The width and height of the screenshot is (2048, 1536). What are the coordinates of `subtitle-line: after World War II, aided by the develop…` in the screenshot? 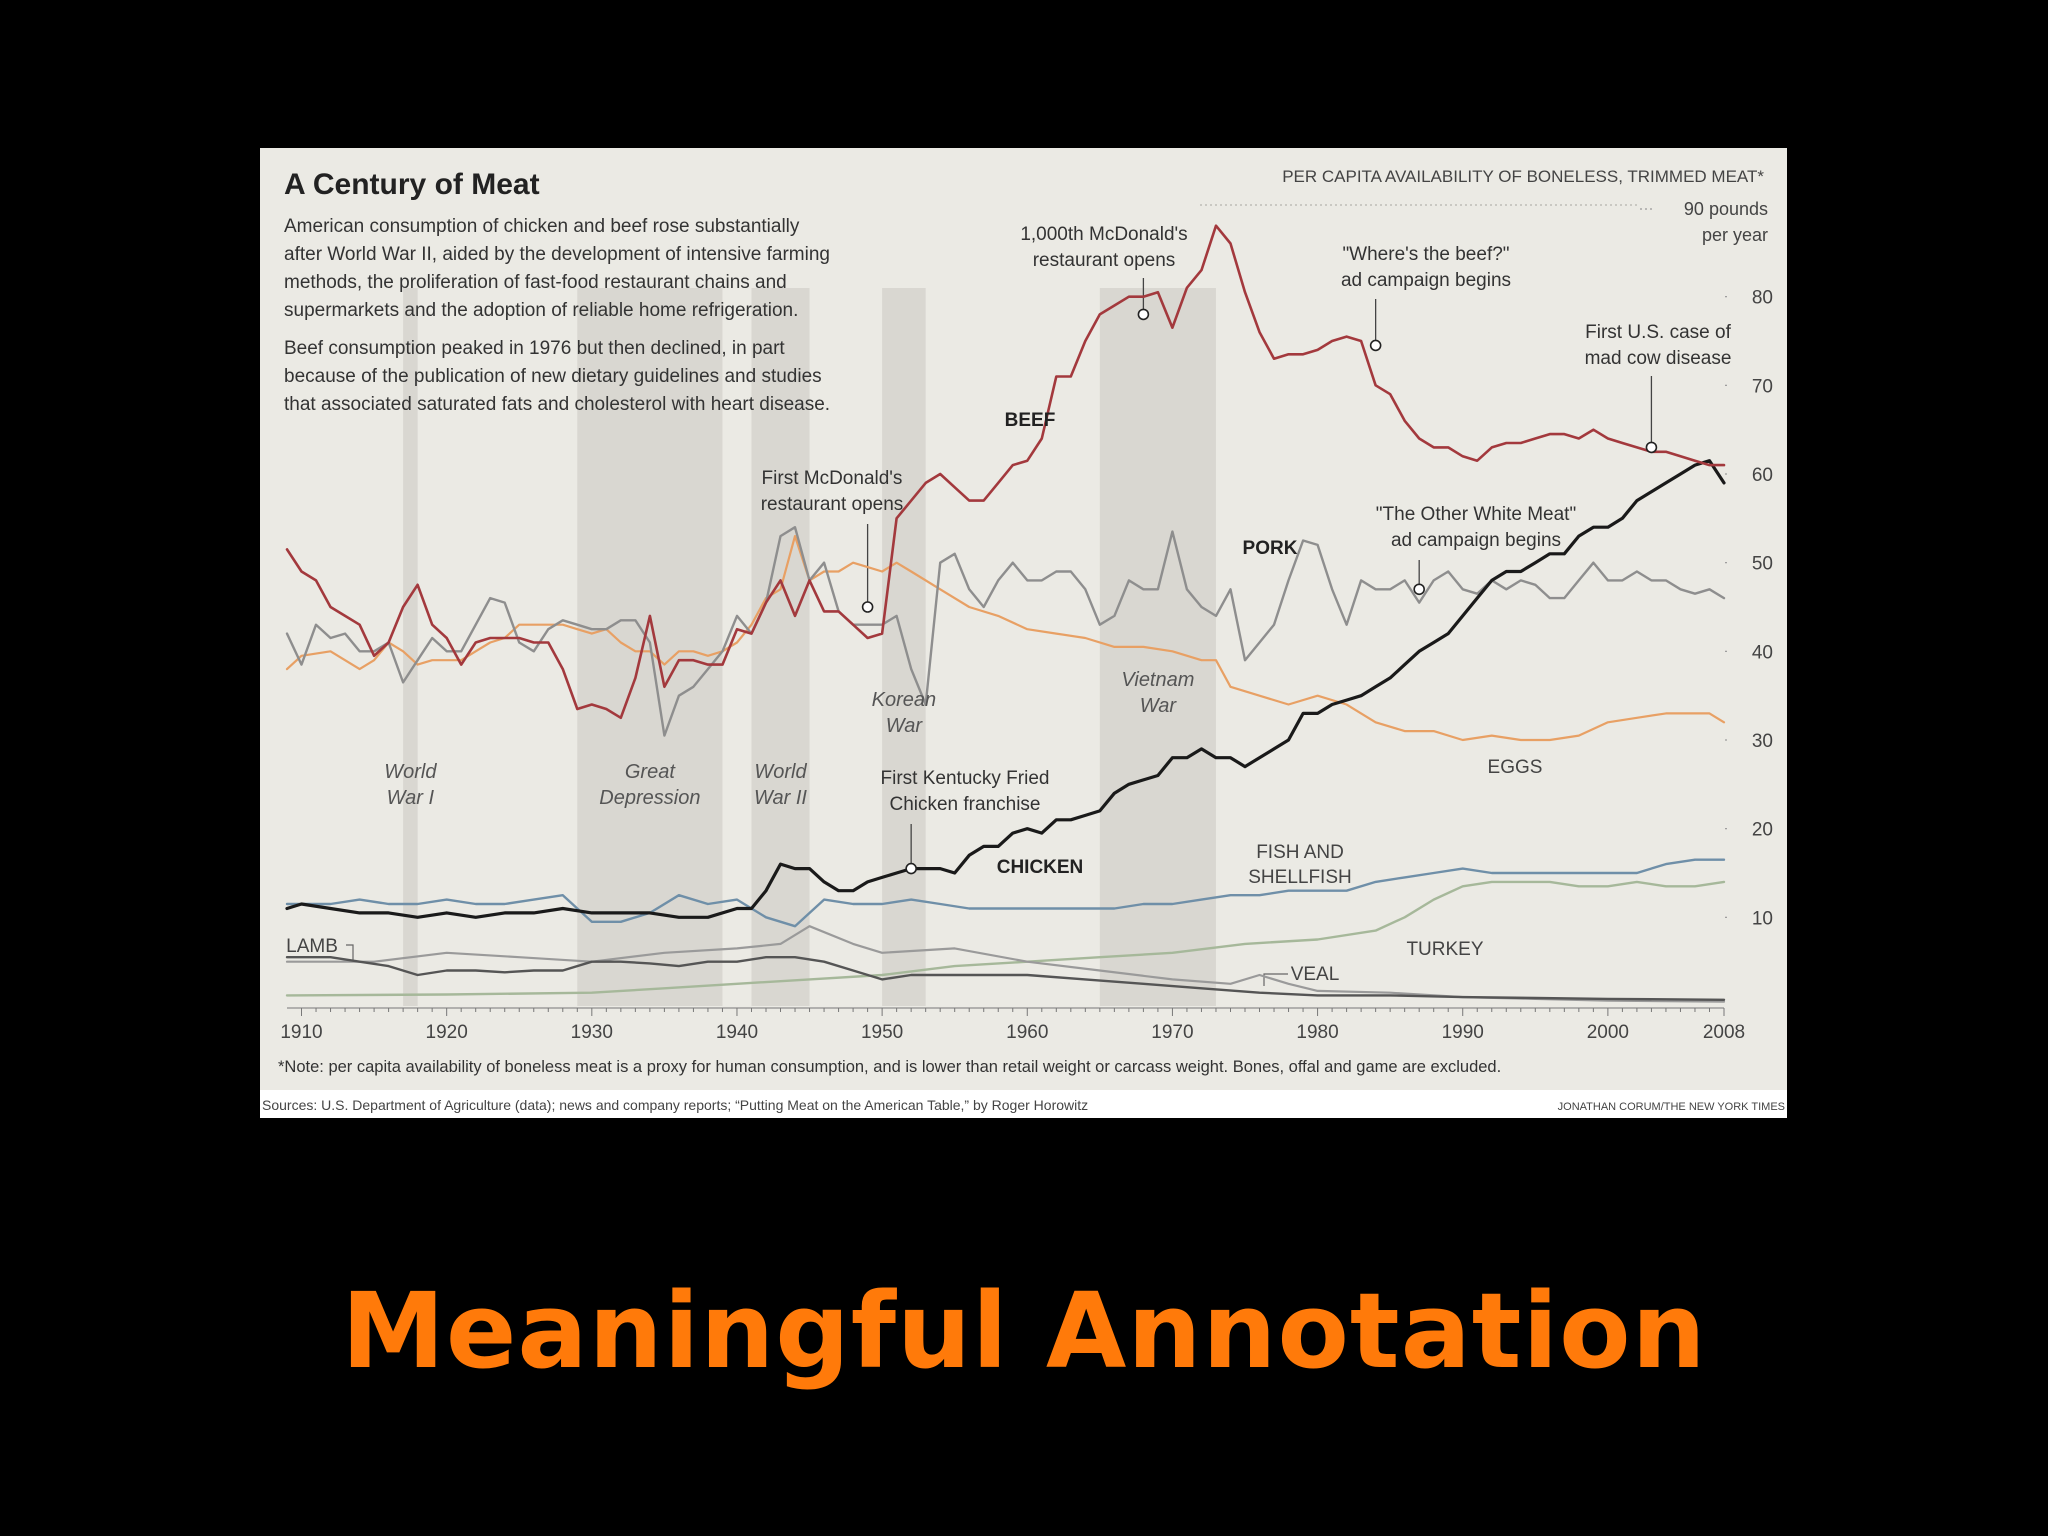 It's located at (557, 254).